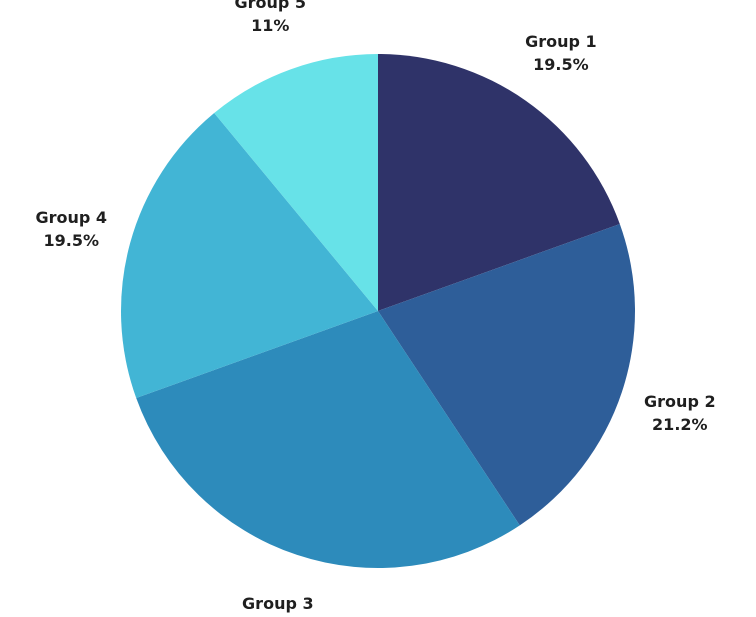  Describe the element at coordinates (278, 603) in the screenshot. I see `slice-label-group-3: Group 3` at that location.